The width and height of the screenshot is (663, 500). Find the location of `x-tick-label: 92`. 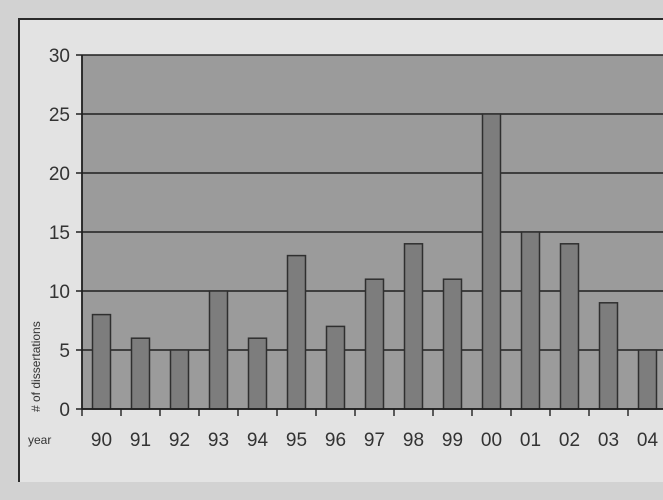

x-tick-label: 92 is located at coordinates (179, 440).